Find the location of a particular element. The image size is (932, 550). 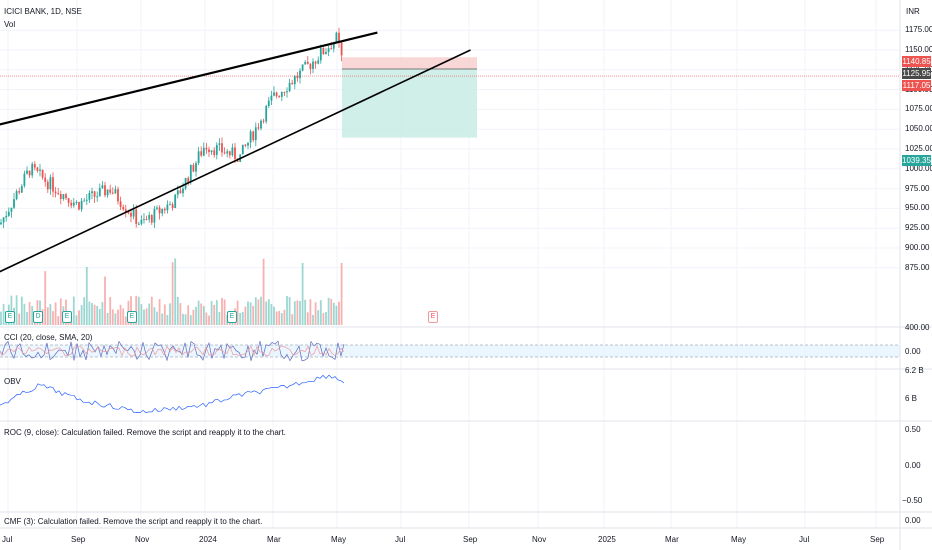

price-tick: 1150.00 is located at coordinates (918, 49).